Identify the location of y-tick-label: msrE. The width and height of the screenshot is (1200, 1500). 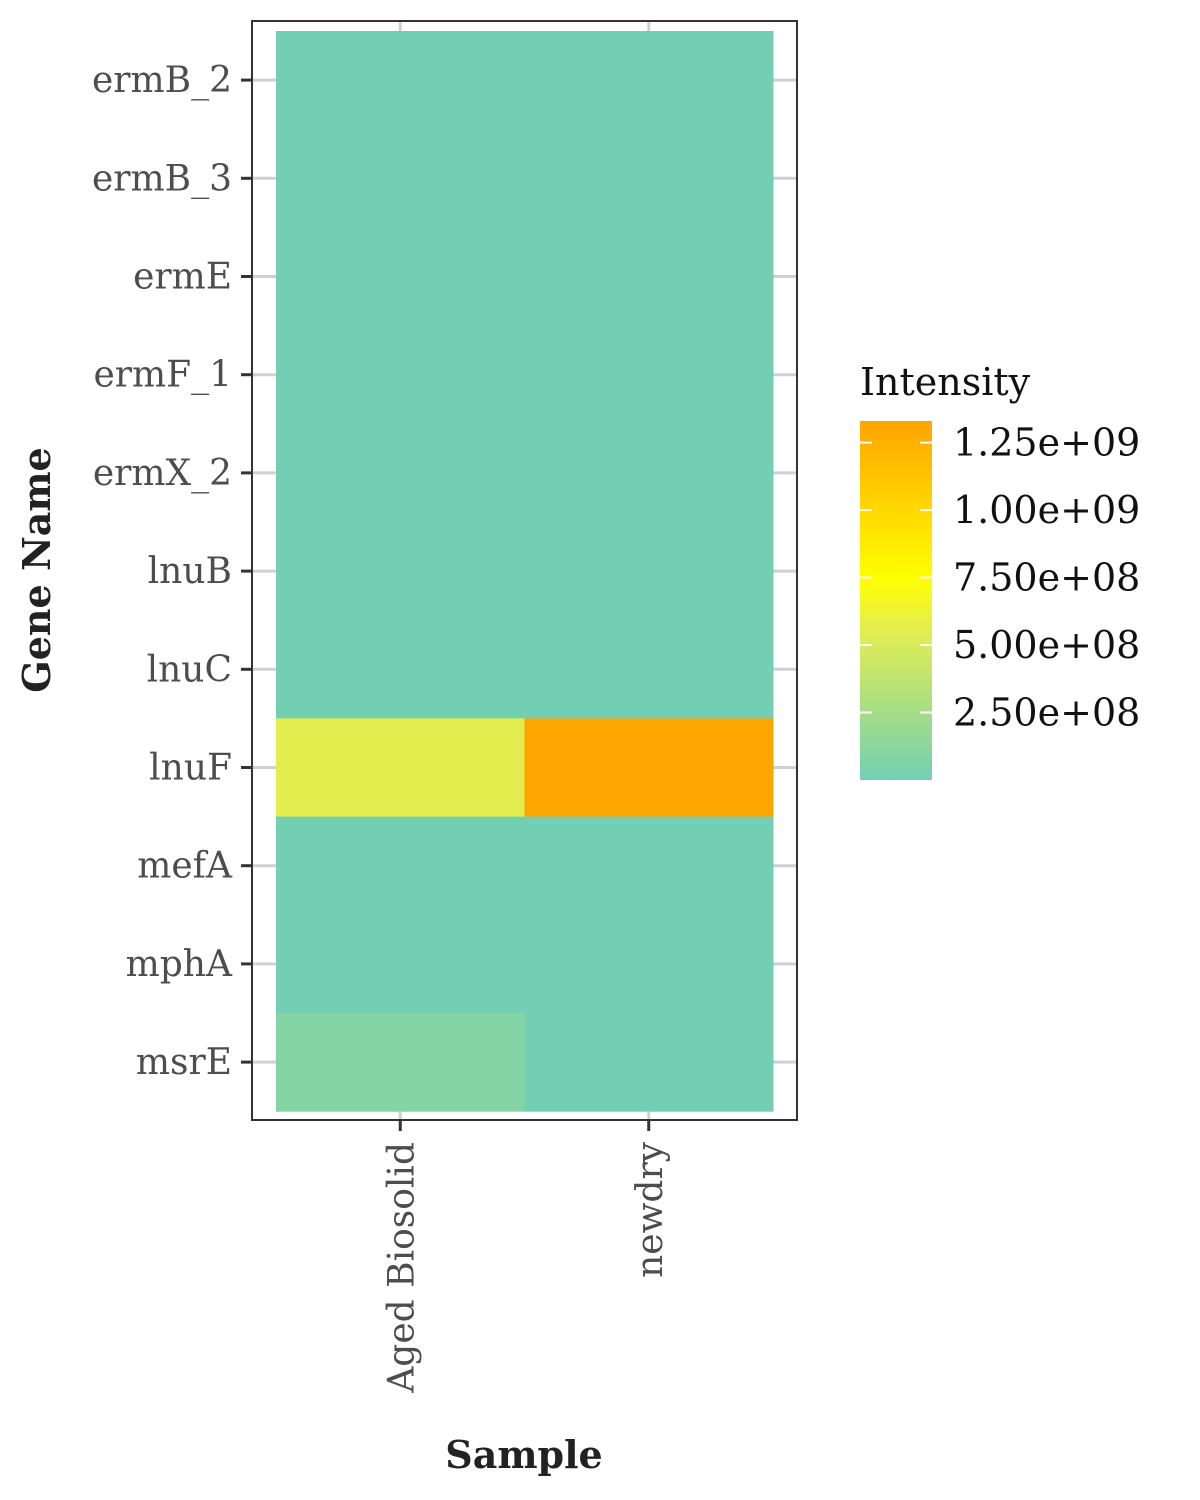
(184, 1062).